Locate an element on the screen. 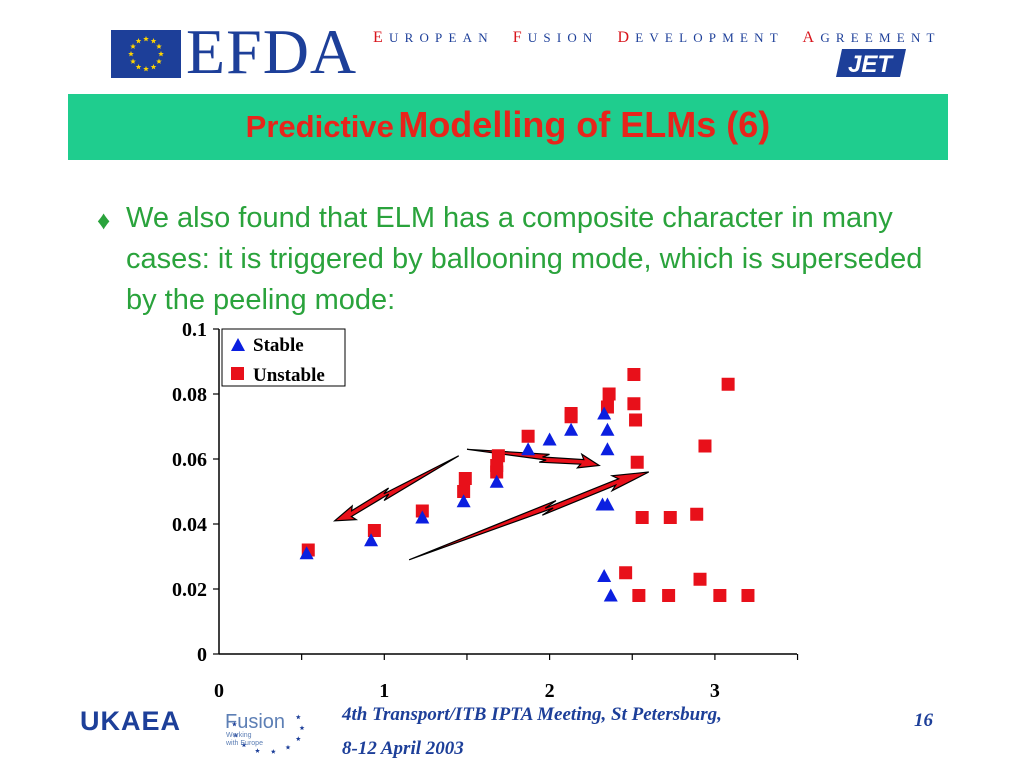 The image size is (1024, 768). slide-title: Predictive Modelling of ELMs (6) is located at coordinates (508, 125).